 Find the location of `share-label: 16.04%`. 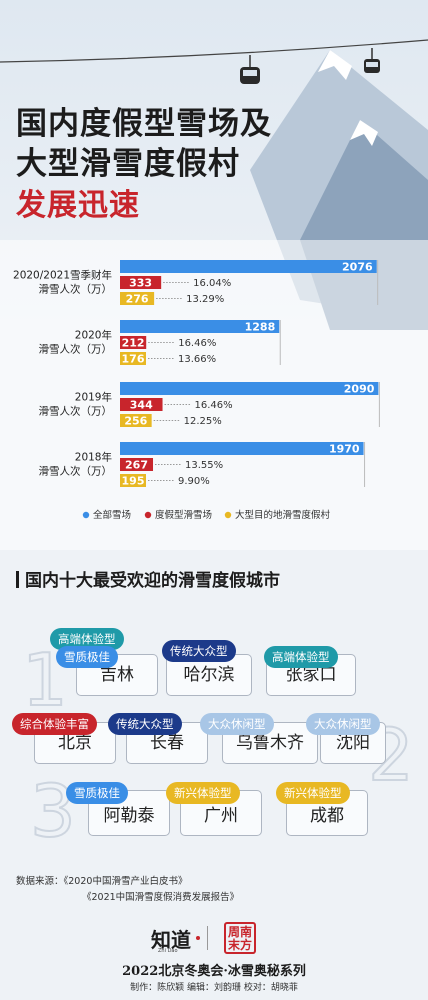

share-label: 16.04% is located at coordinates (212, 283).